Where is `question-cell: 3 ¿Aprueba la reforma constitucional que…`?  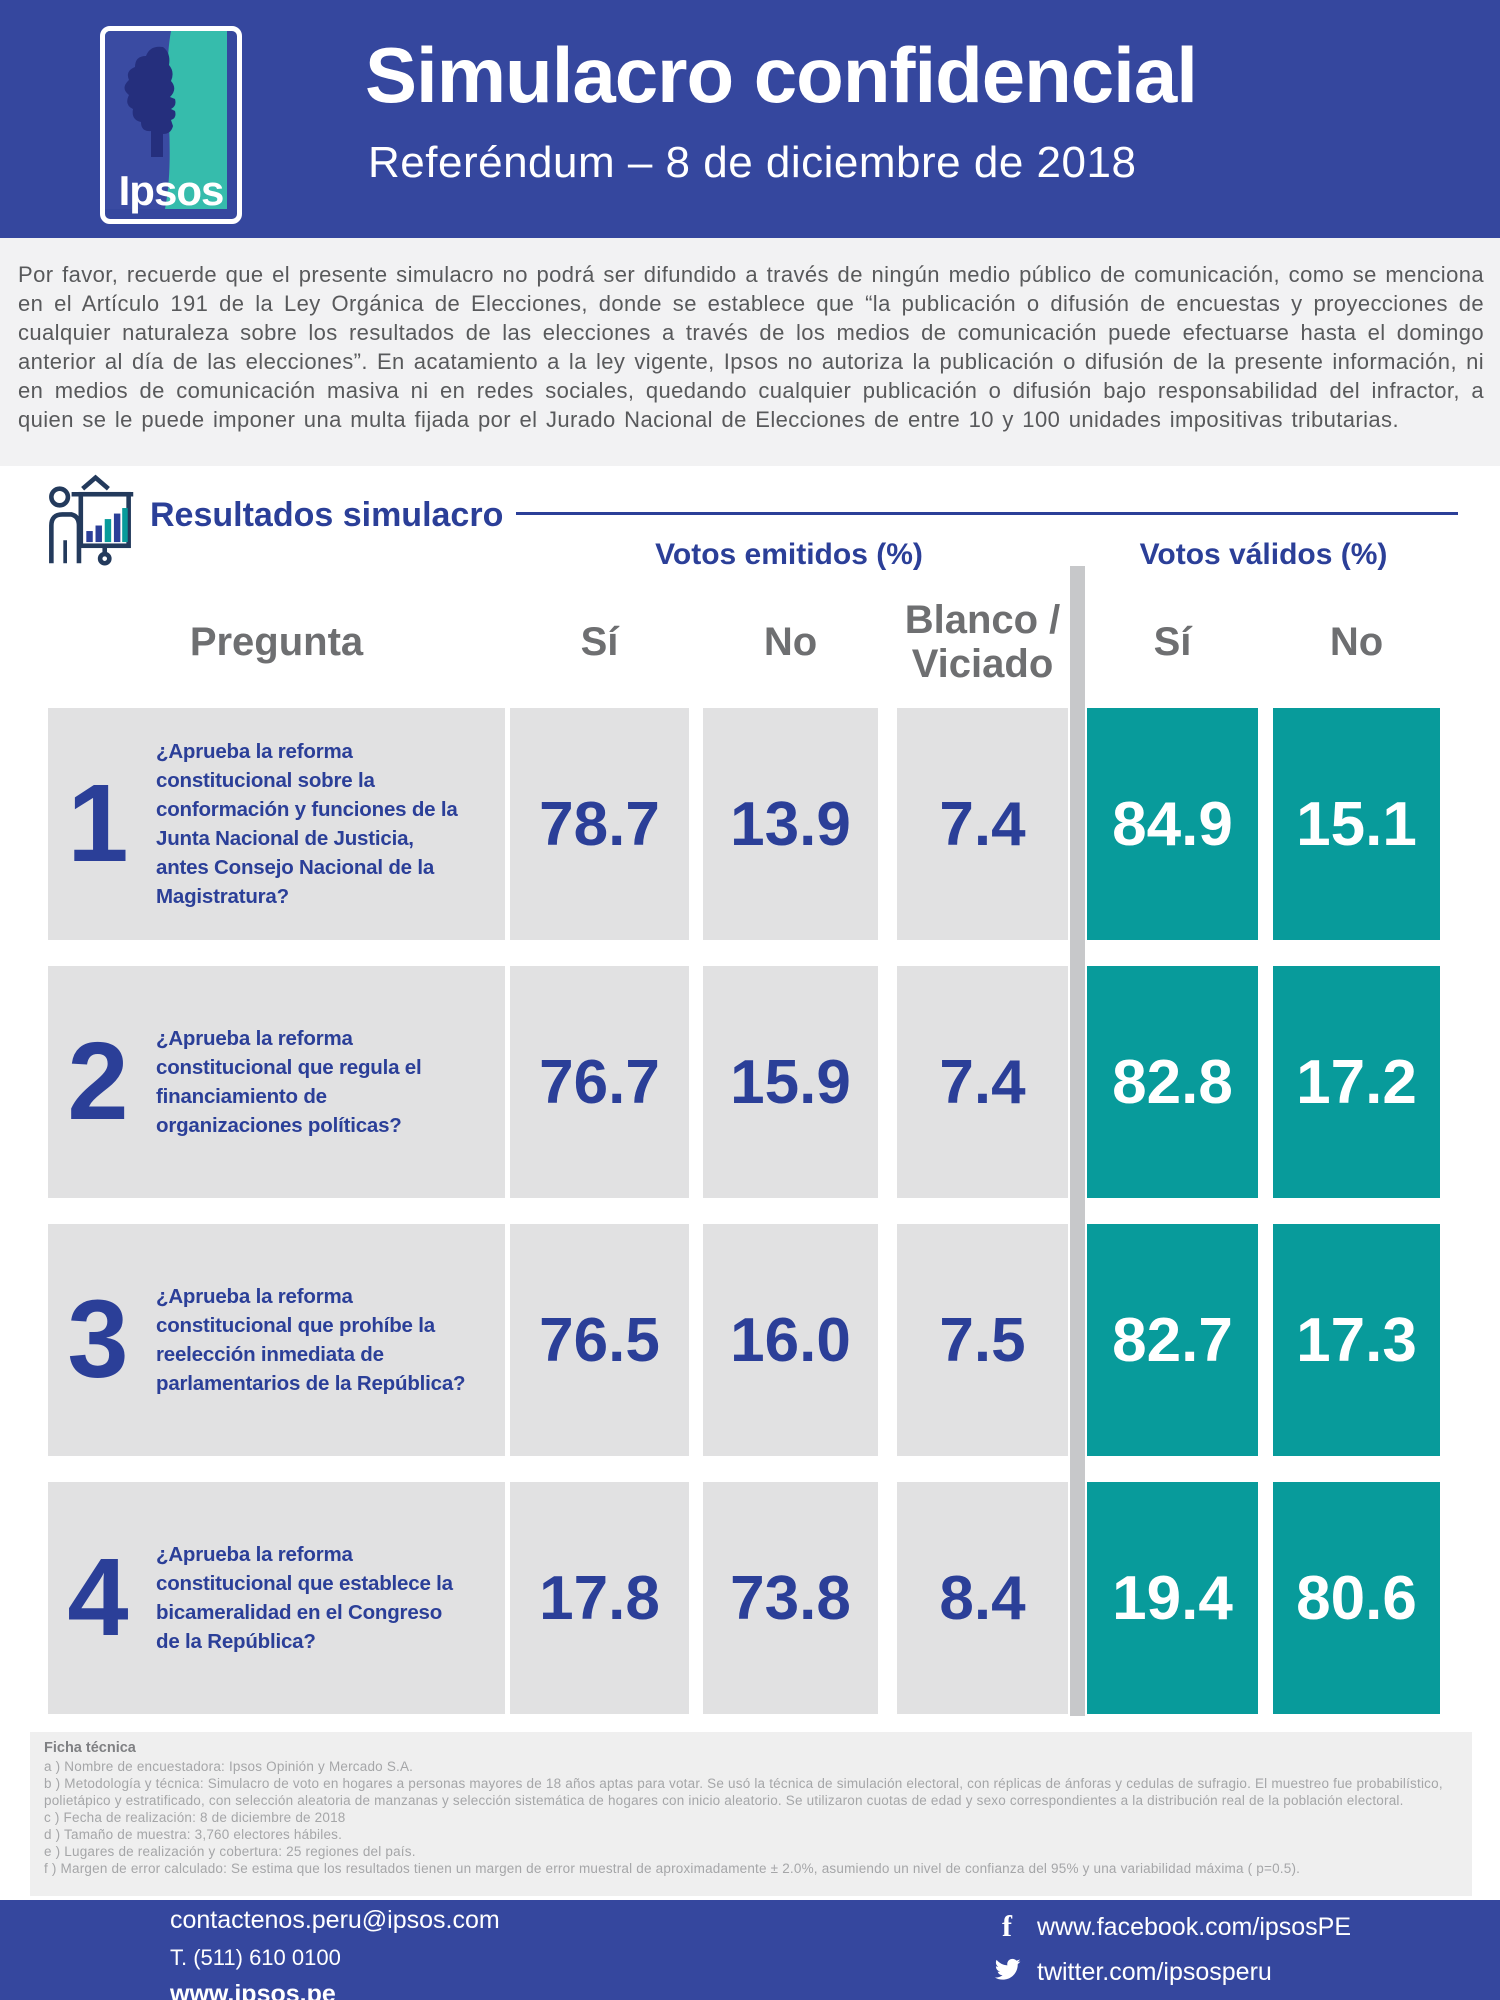 question-cell: 3 ¿Aprueba la reforma constitucional que… is located at coordinates (276, 1340).